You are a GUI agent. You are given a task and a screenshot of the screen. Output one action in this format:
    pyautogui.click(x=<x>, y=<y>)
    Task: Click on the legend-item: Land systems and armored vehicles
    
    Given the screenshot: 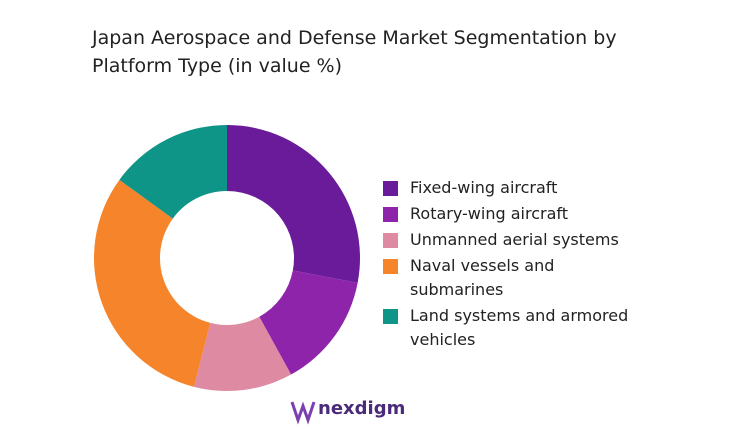 What is the action you would take?
    pyautogui.click(x=514, y=328)
    